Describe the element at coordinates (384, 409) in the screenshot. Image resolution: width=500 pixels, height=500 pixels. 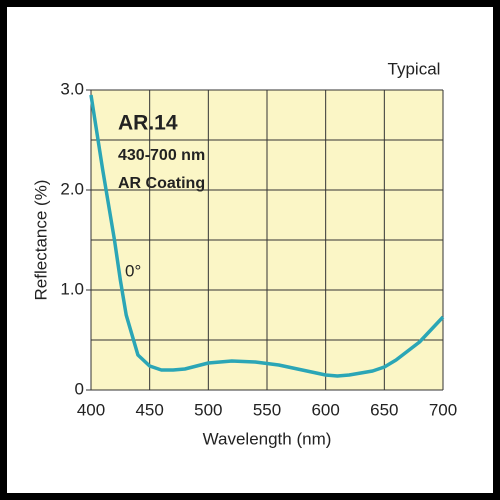
I see `x-tick-label: 650` at that location.